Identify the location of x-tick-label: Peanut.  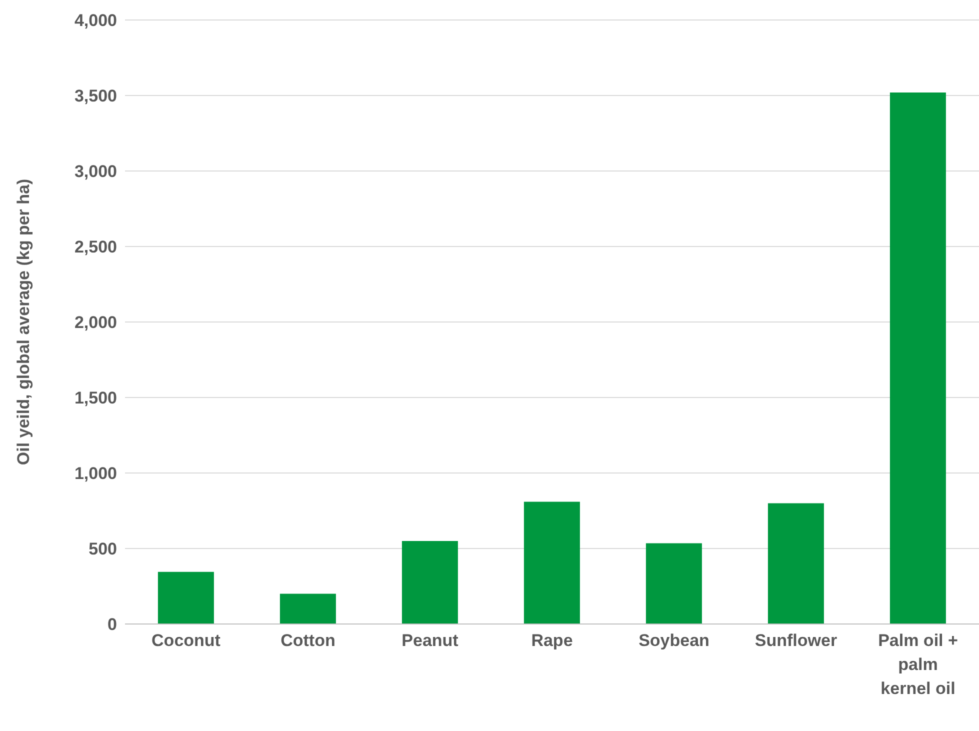
(430, 640).